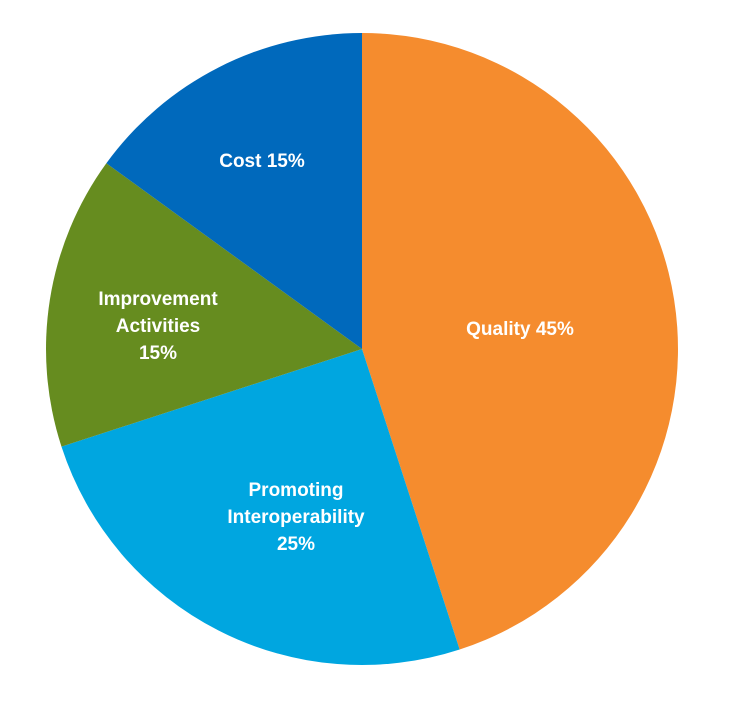 The height and width of the screenshot is (702, 744). Describe the element at coordinates (296, 490) in the screenshot. I see `pie-slice-label-line: Promoting` at that location.